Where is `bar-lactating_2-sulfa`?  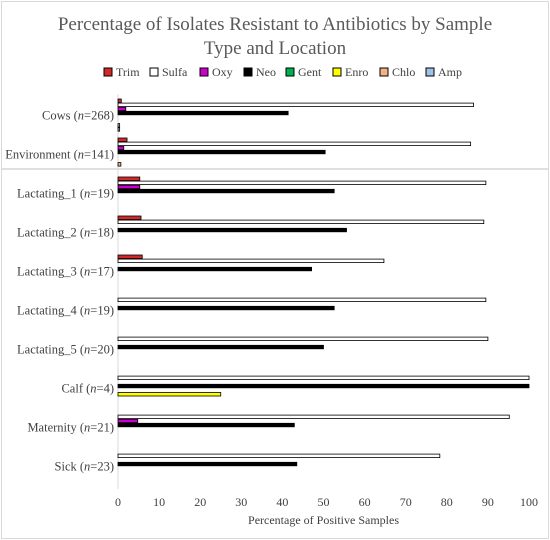
bar-lactating_2-sulfa is located at coordinates (301, 222).